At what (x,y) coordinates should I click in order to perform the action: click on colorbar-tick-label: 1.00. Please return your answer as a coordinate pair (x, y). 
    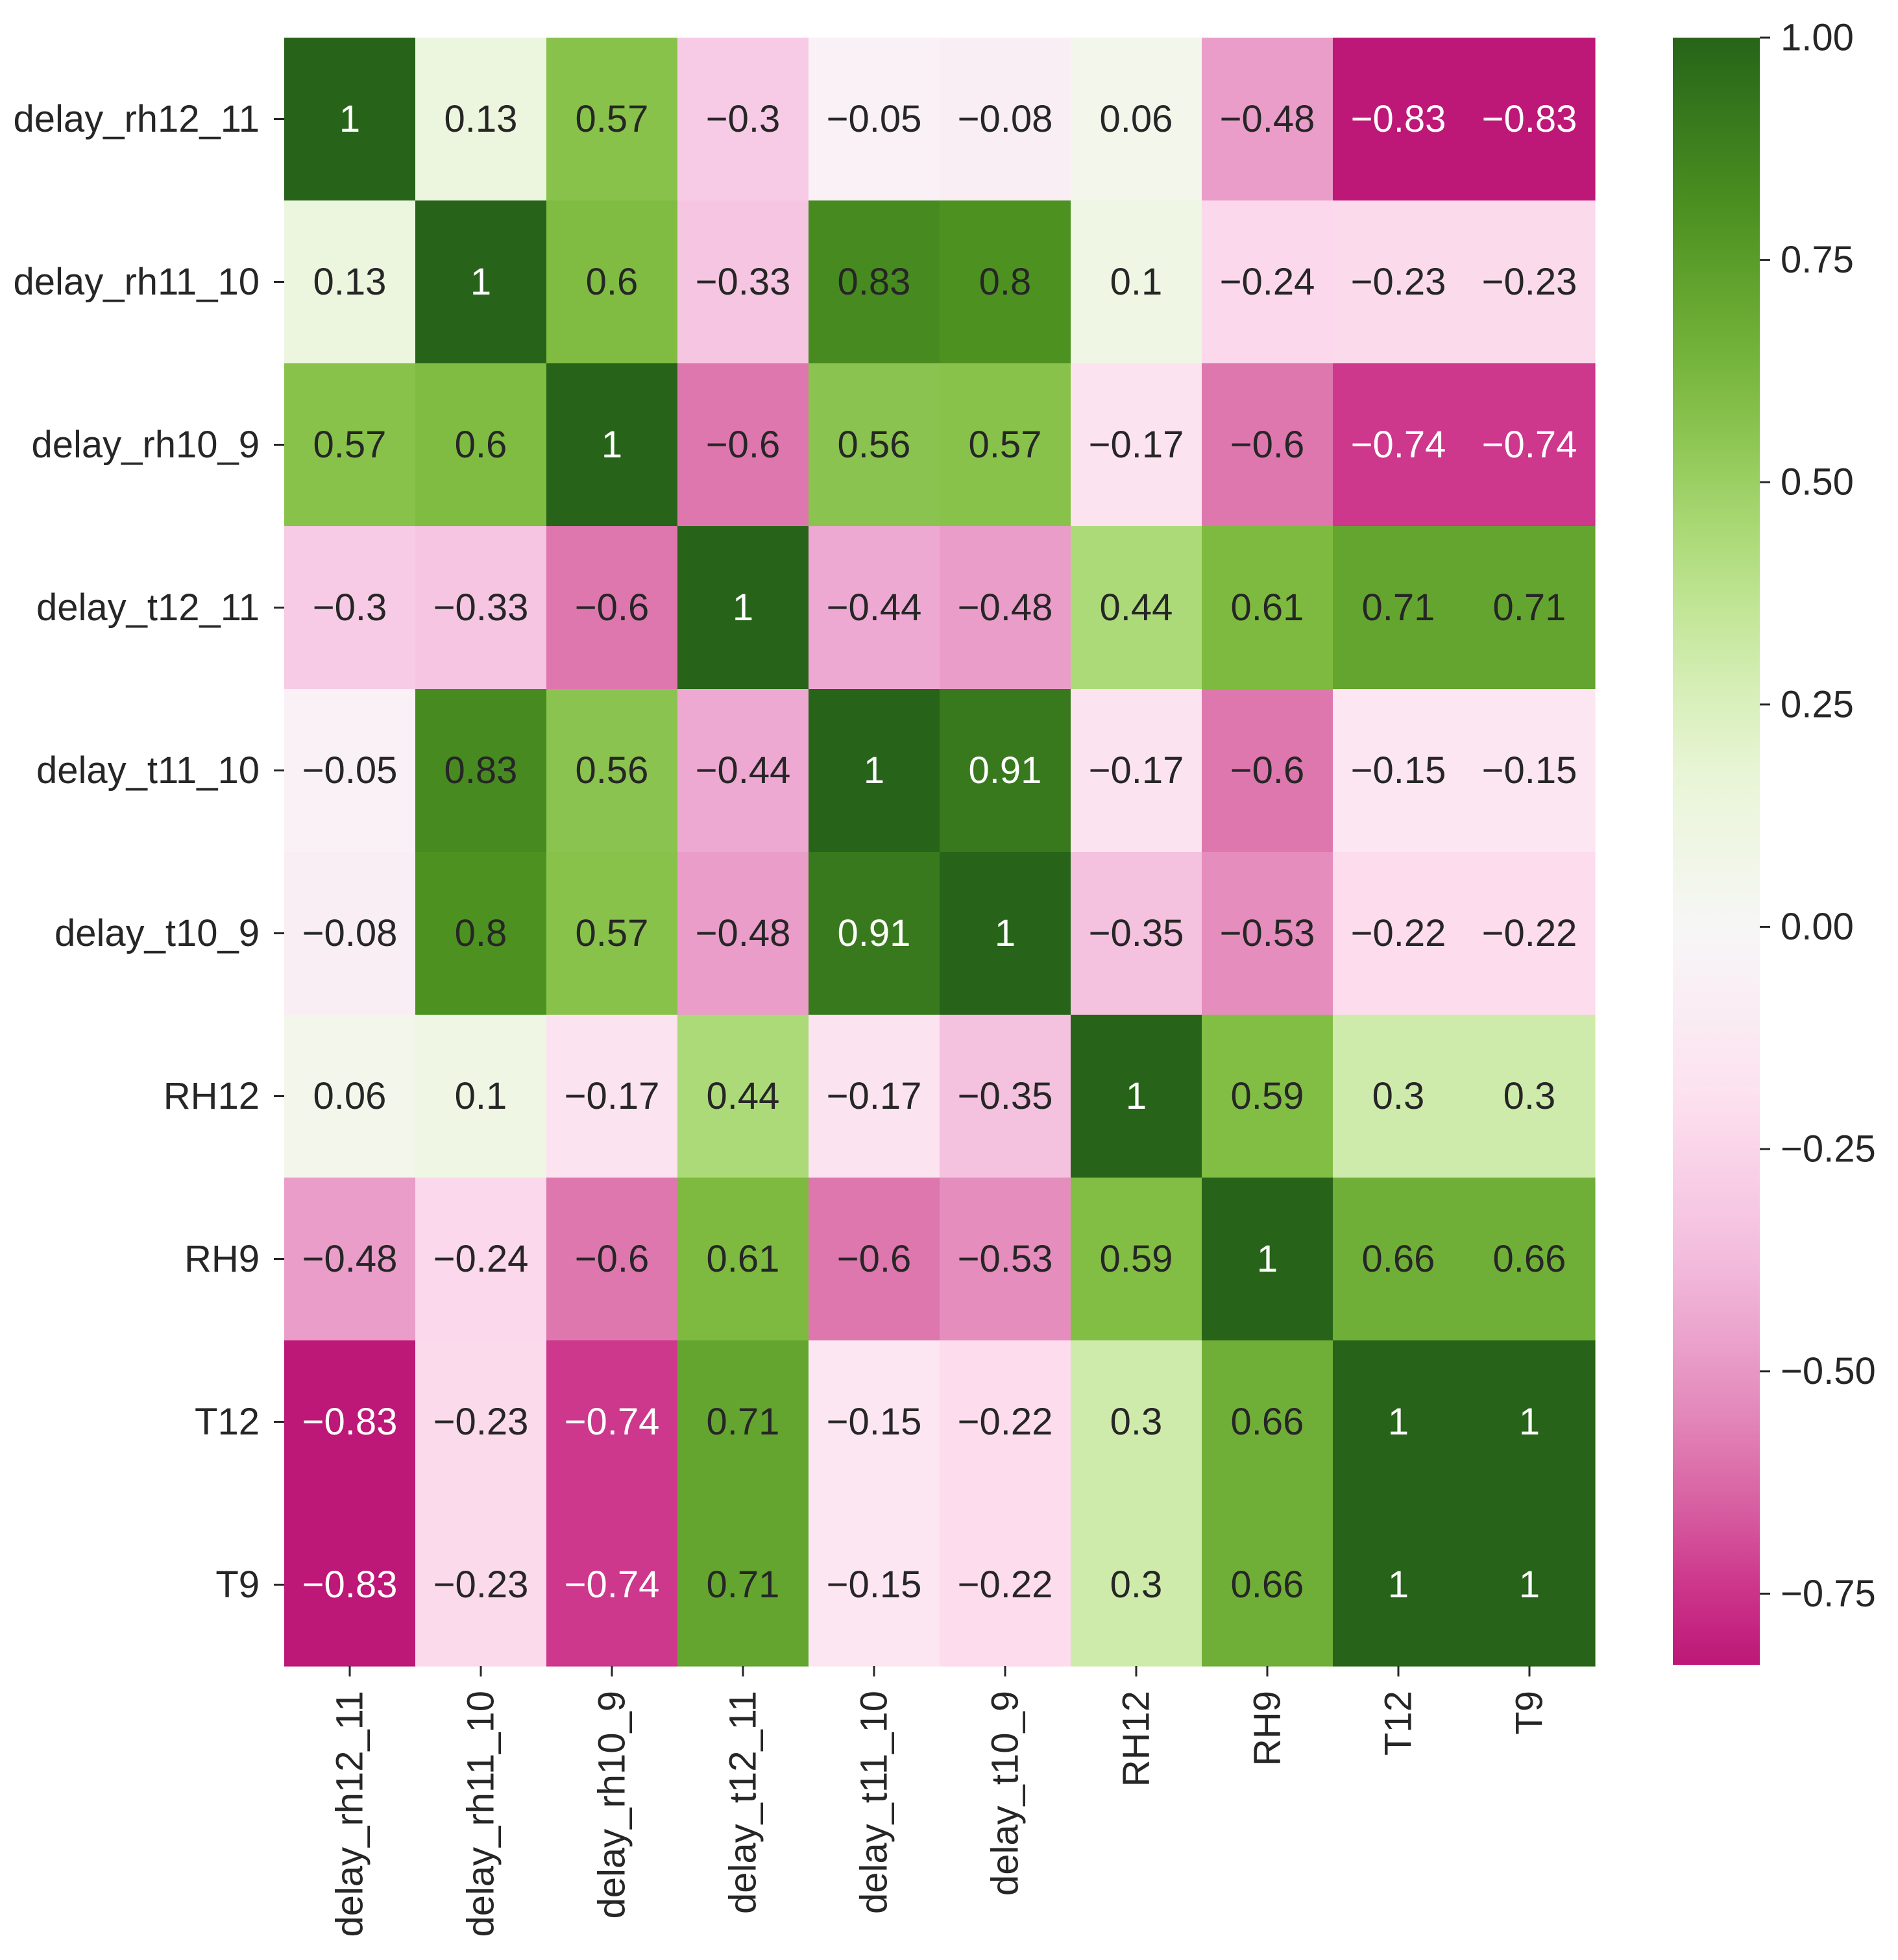
    Looking at the image, I should click on (1817, 38).